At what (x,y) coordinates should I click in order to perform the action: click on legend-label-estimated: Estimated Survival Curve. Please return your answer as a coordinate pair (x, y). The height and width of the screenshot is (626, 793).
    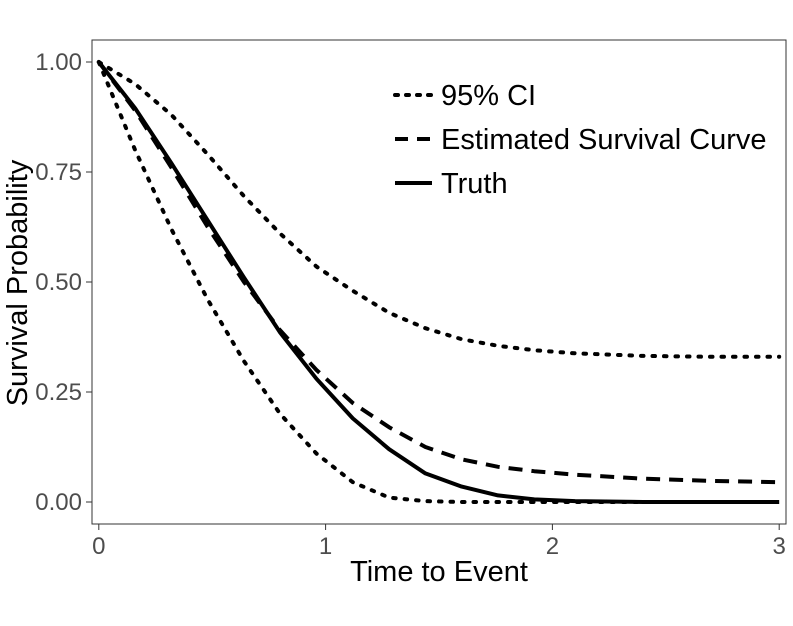
    Looking at the image, I should click on (604, 140).